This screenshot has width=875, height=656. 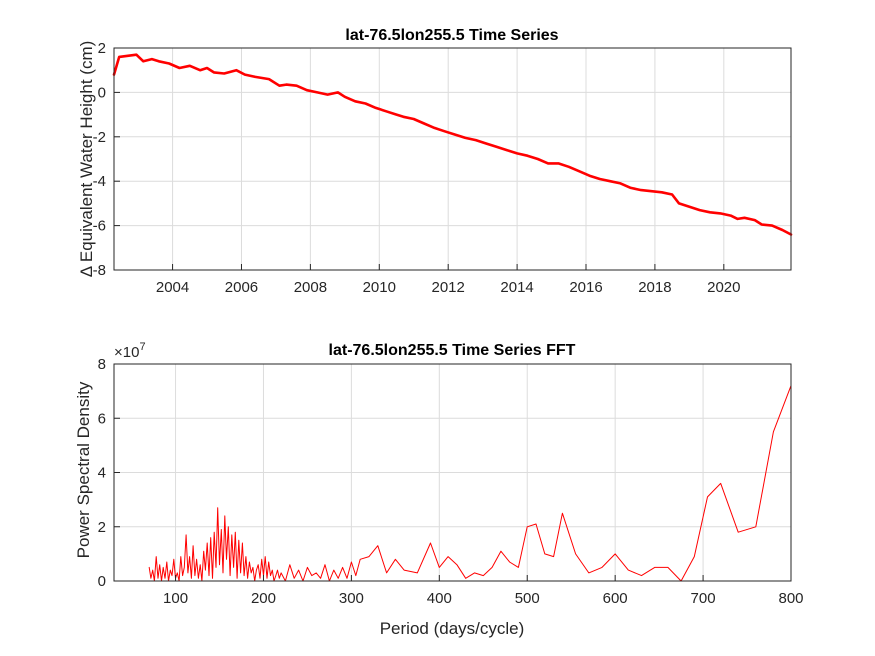 I want to click on time-series-x-tick-label: 2018, so click(x=654, y=287).